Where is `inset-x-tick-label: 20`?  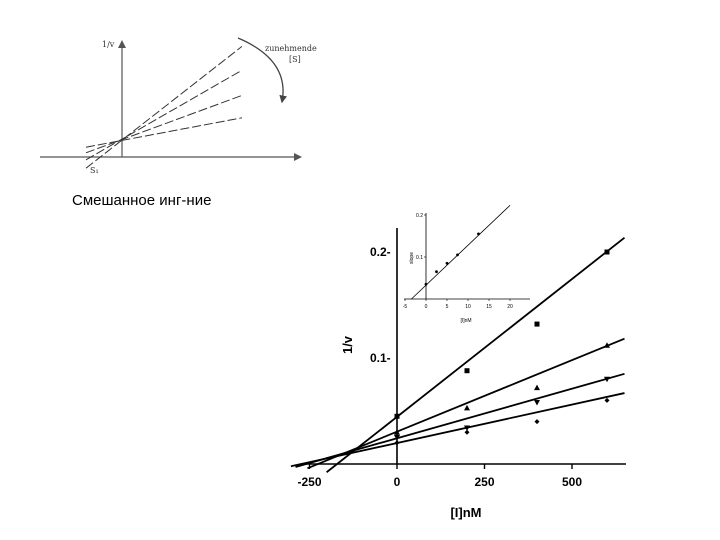 inset-x-tick-label: 20 is located at coordinates (510, 307).